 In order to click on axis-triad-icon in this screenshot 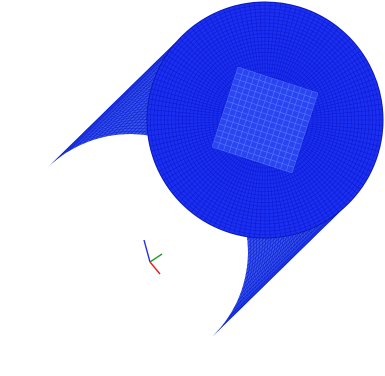, I will do `click(153, 257)`.